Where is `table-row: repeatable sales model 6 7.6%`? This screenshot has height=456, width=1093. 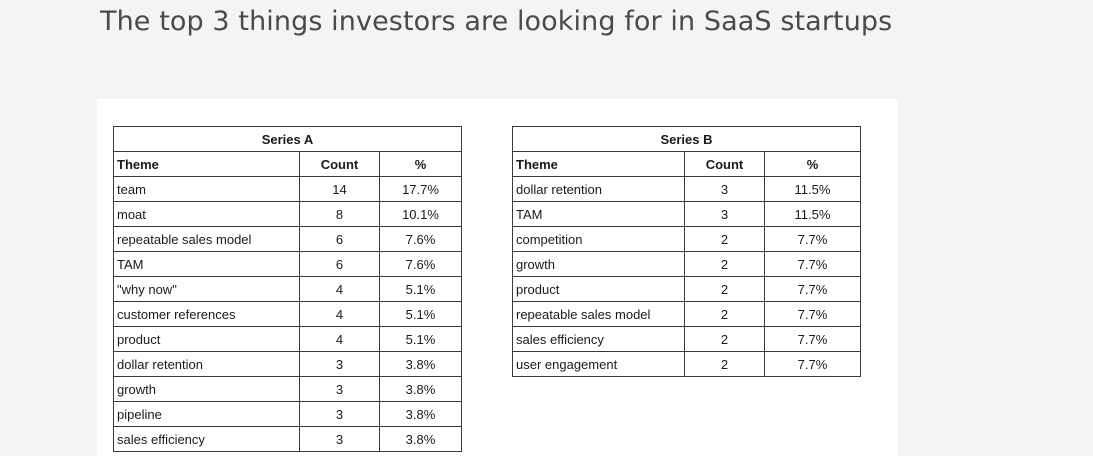 table-row: repeatable sales model 6 7.6% is located at coordinates (287, 239).